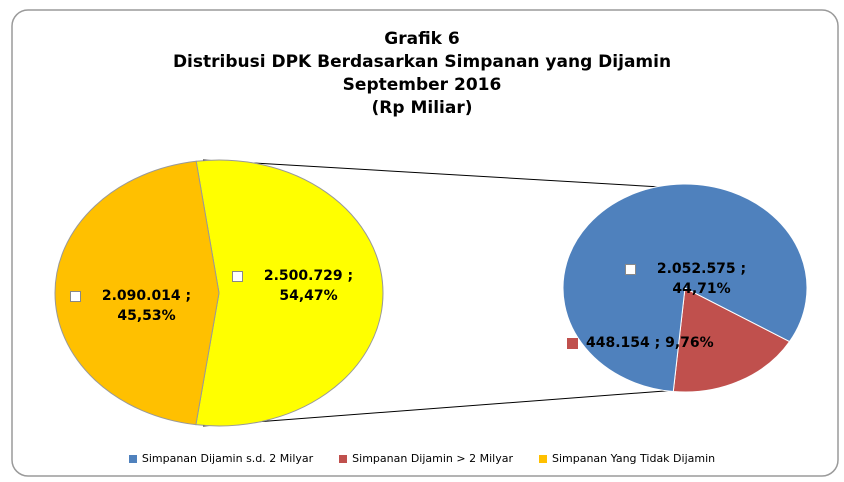 The image size is (844, 482). I want to click on legend-label: Simpanan Dijamin s.d. 2 Milyar, so click(227, 458).